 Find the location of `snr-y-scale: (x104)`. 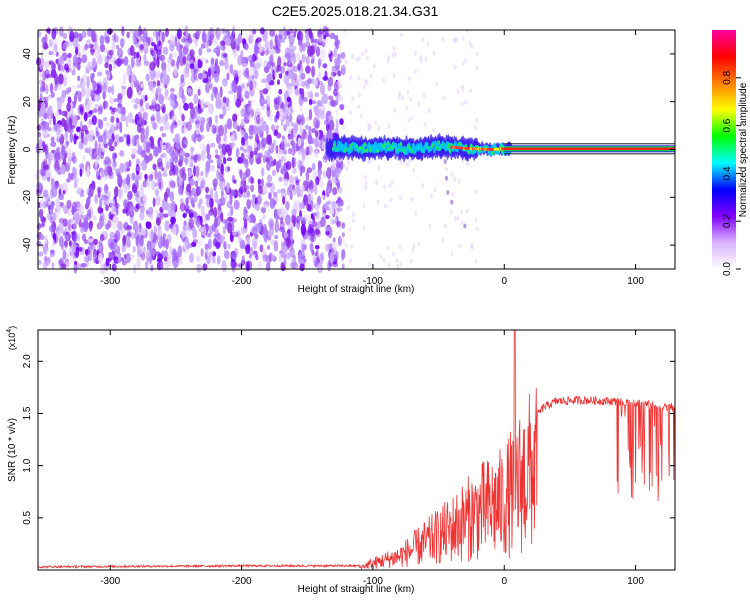

snr-y-scale: (x104) is located at coordinates (11, 338).